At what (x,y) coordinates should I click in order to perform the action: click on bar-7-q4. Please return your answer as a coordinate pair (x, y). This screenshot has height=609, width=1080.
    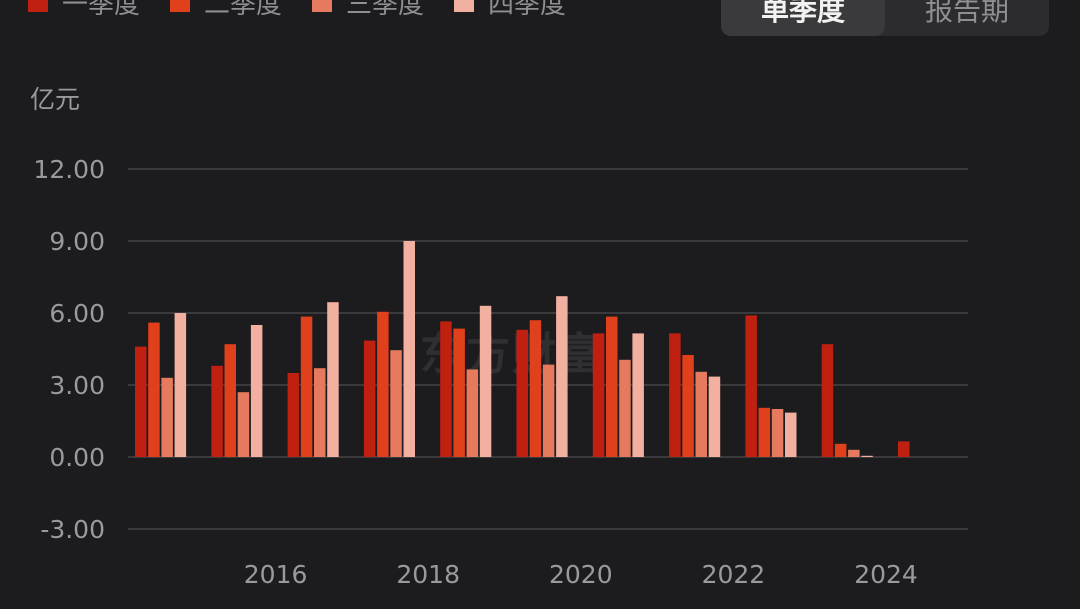
    Looking at the image, I should click on (638, 395).